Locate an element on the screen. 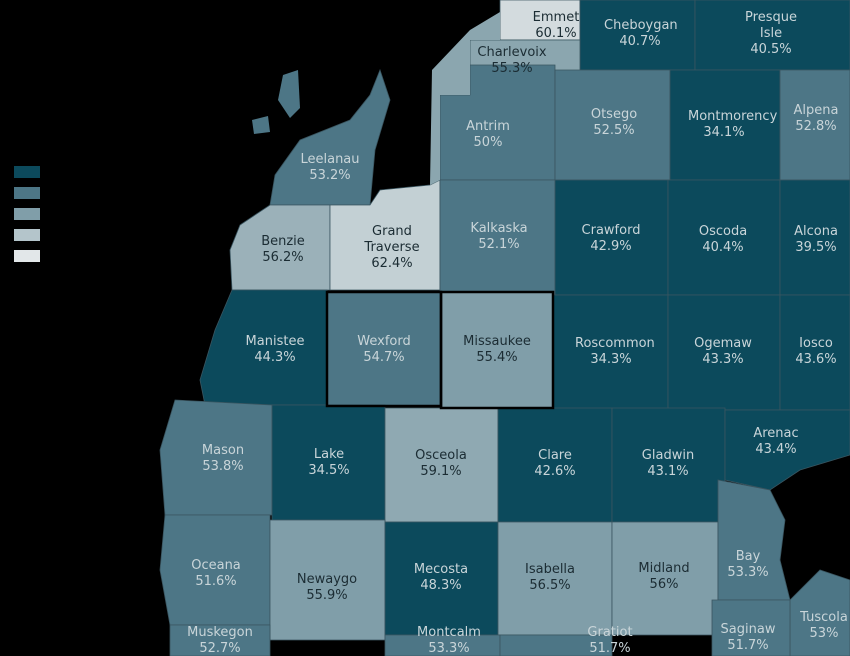 This screenshot has height=656, width=850. county-label: Presque Isle 40.5% is located at coordinates (771, 34).